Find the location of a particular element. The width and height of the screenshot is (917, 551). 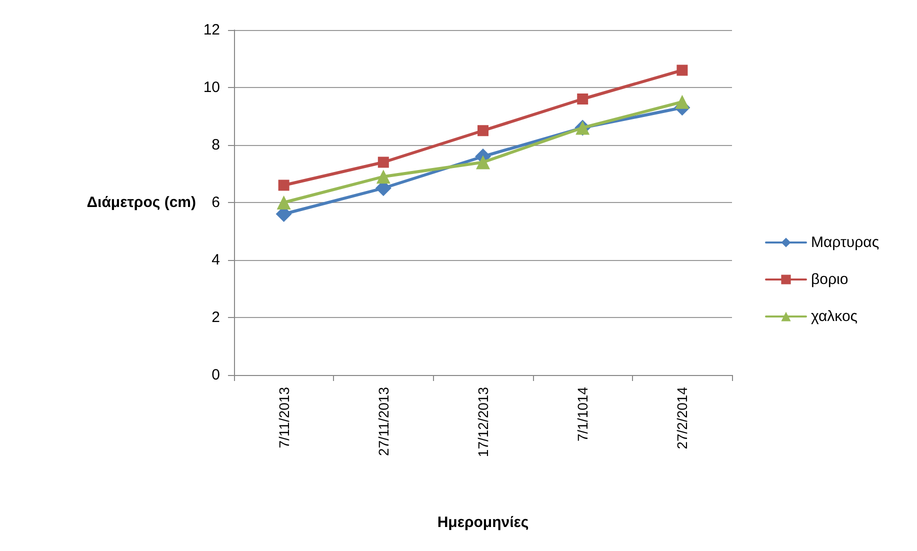

x-tick-label: 27/2/2014 is located at coordinates (682, 418).